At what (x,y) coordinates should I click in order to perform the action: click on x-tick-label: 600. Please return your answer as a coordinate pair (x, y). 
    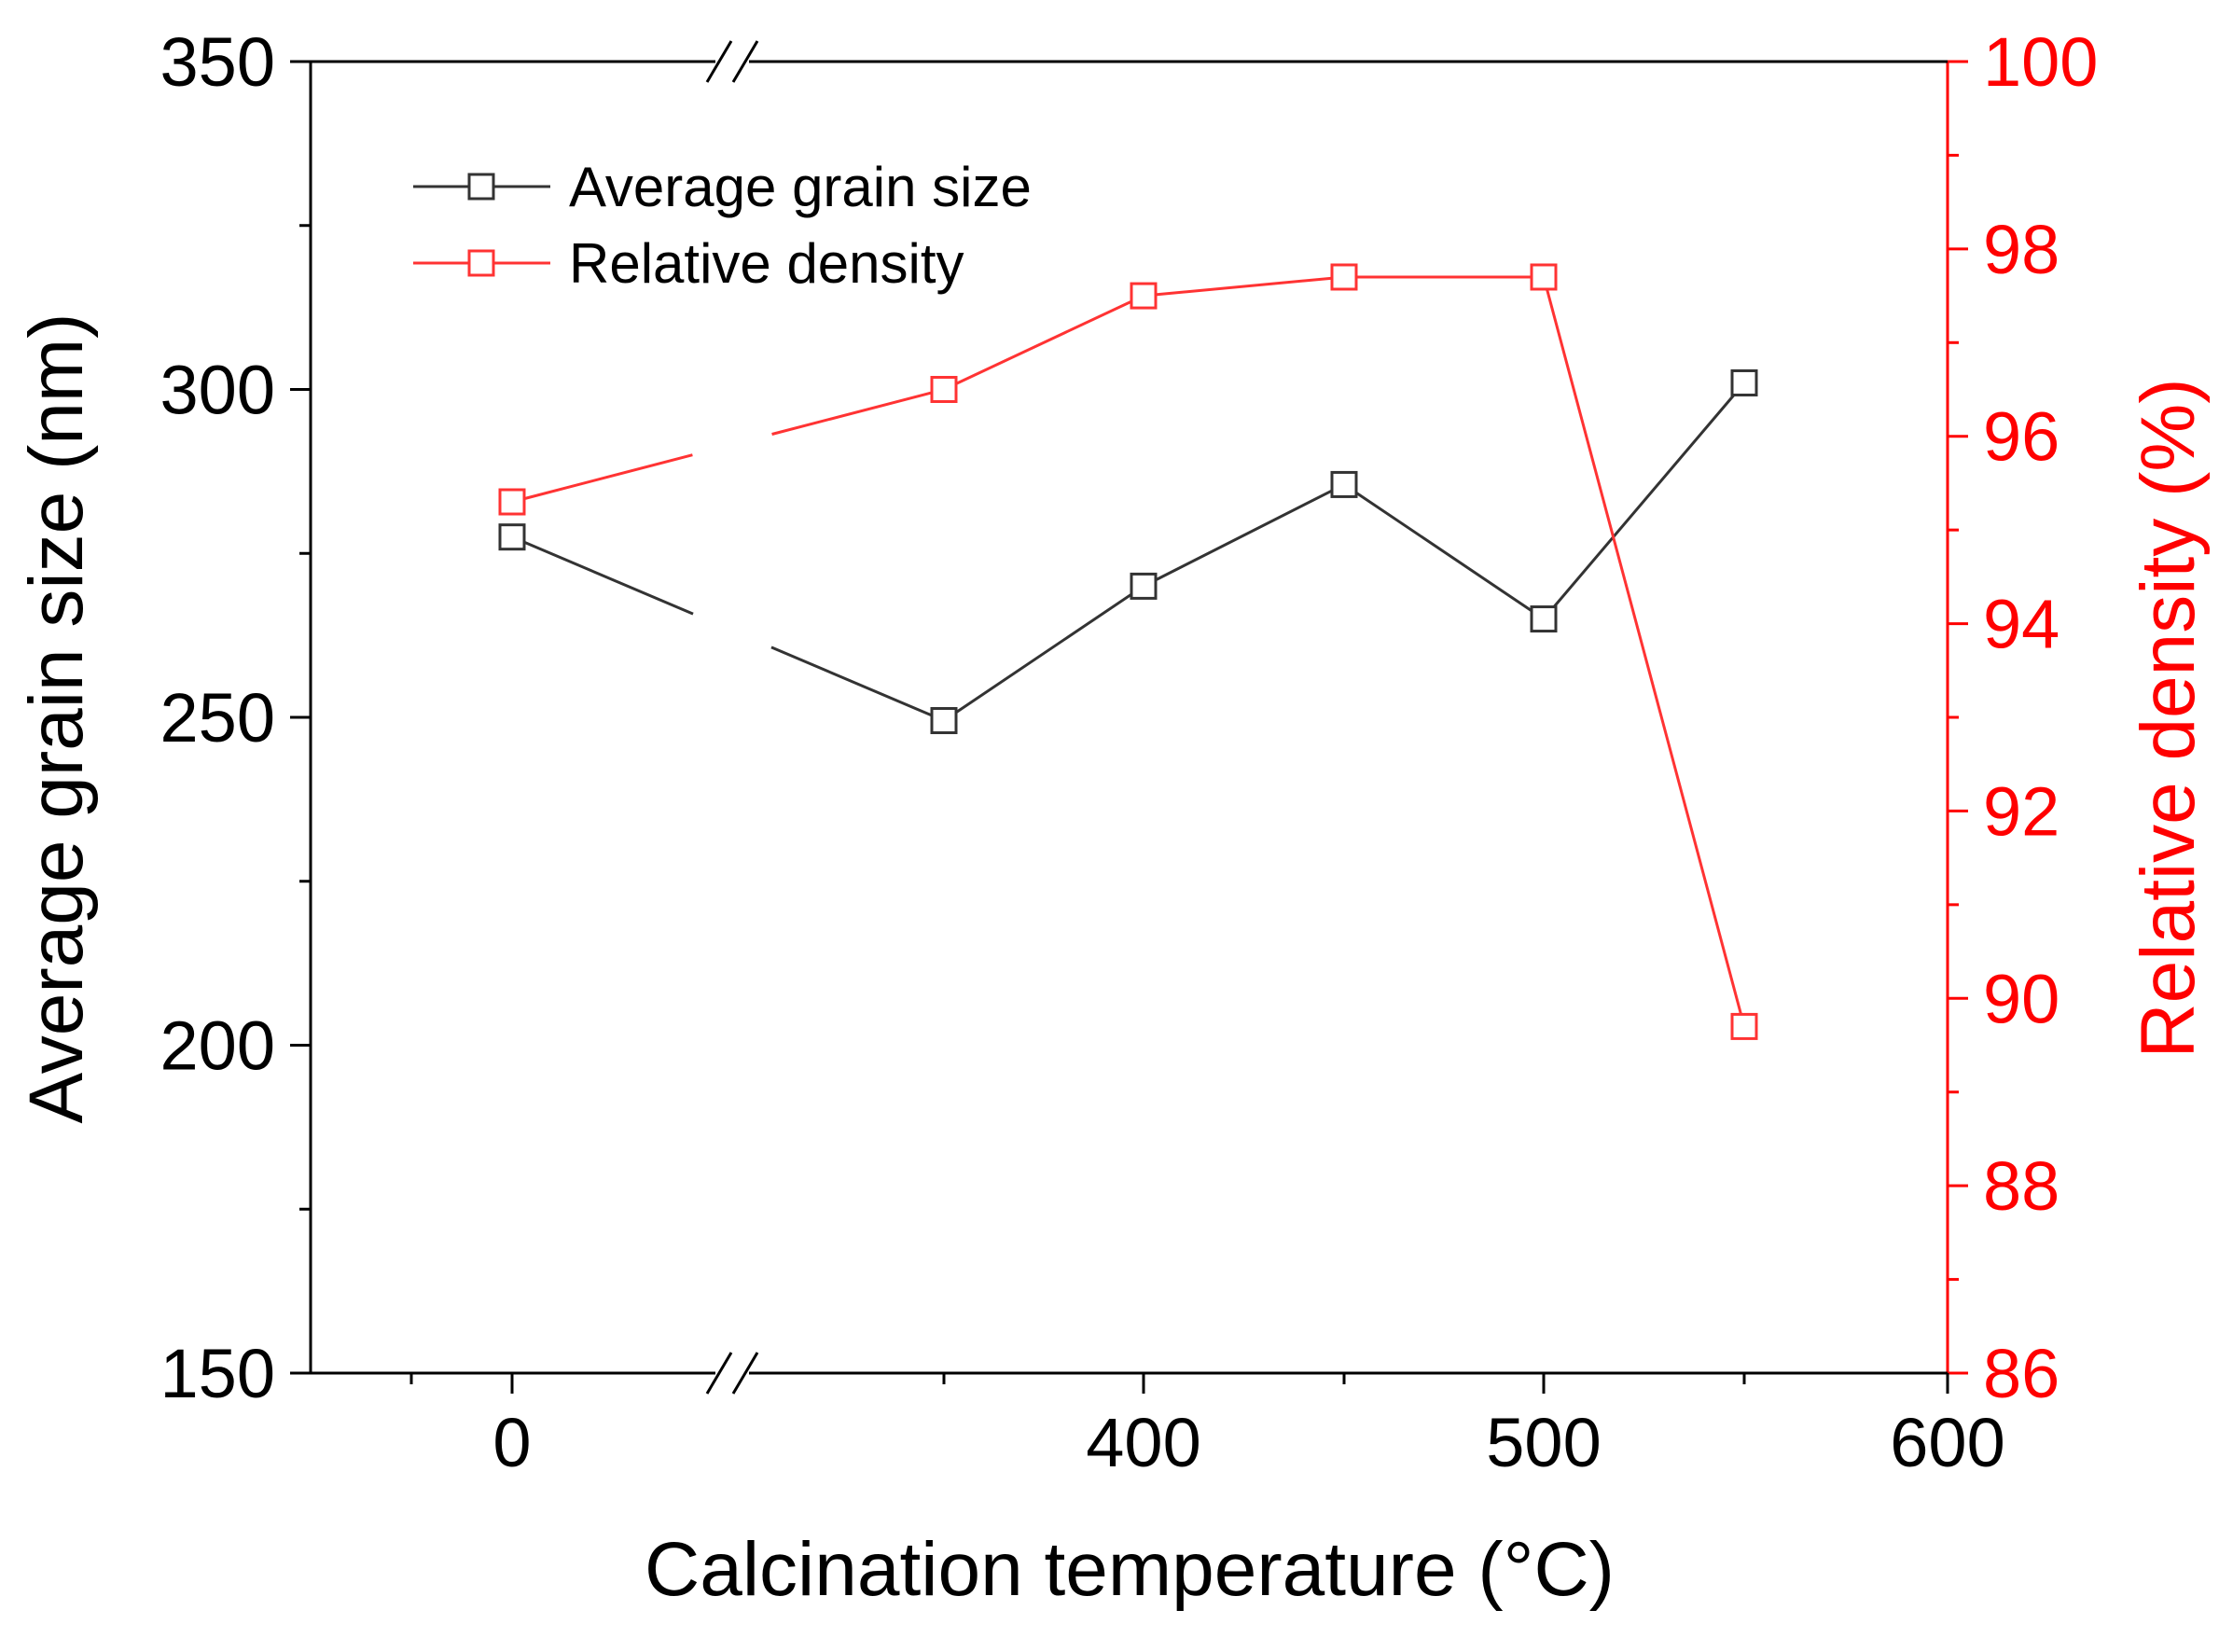
    Looking at the image, I should click on (1947, 1442).